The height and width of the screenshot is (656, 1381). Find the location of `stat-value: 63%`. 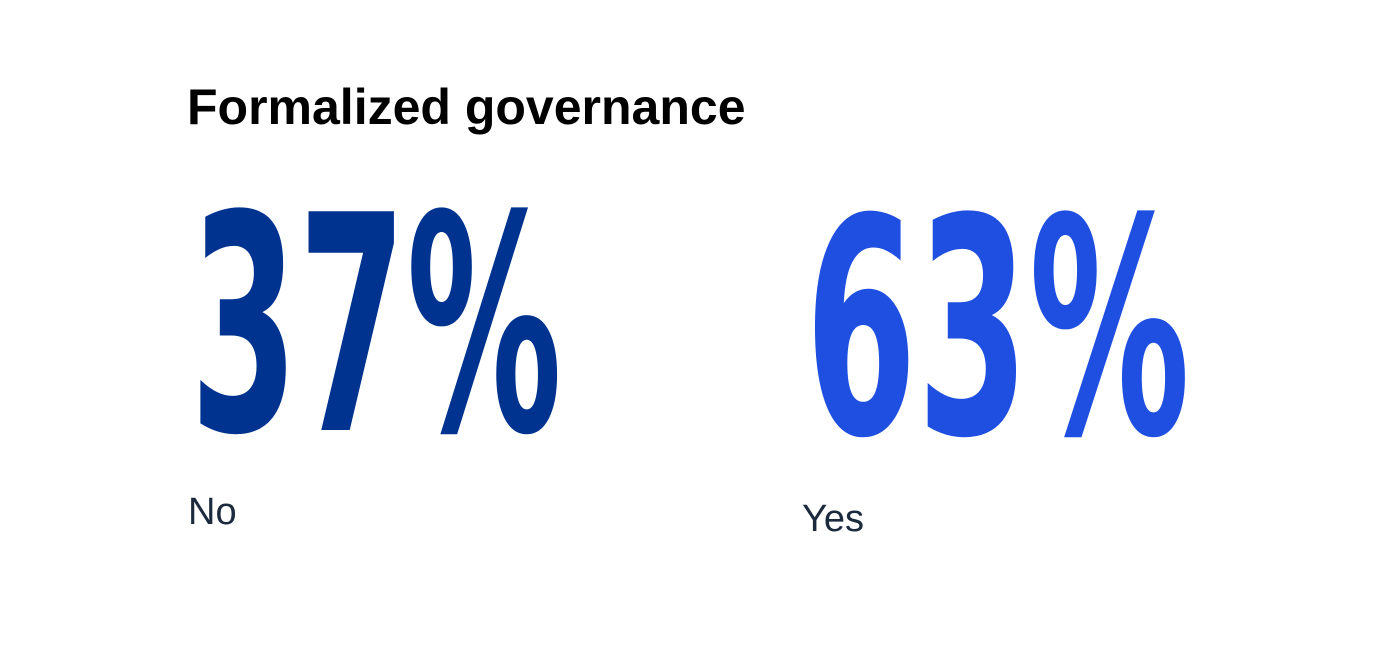

stat-value: 63% is located at coordinates (997, 329).